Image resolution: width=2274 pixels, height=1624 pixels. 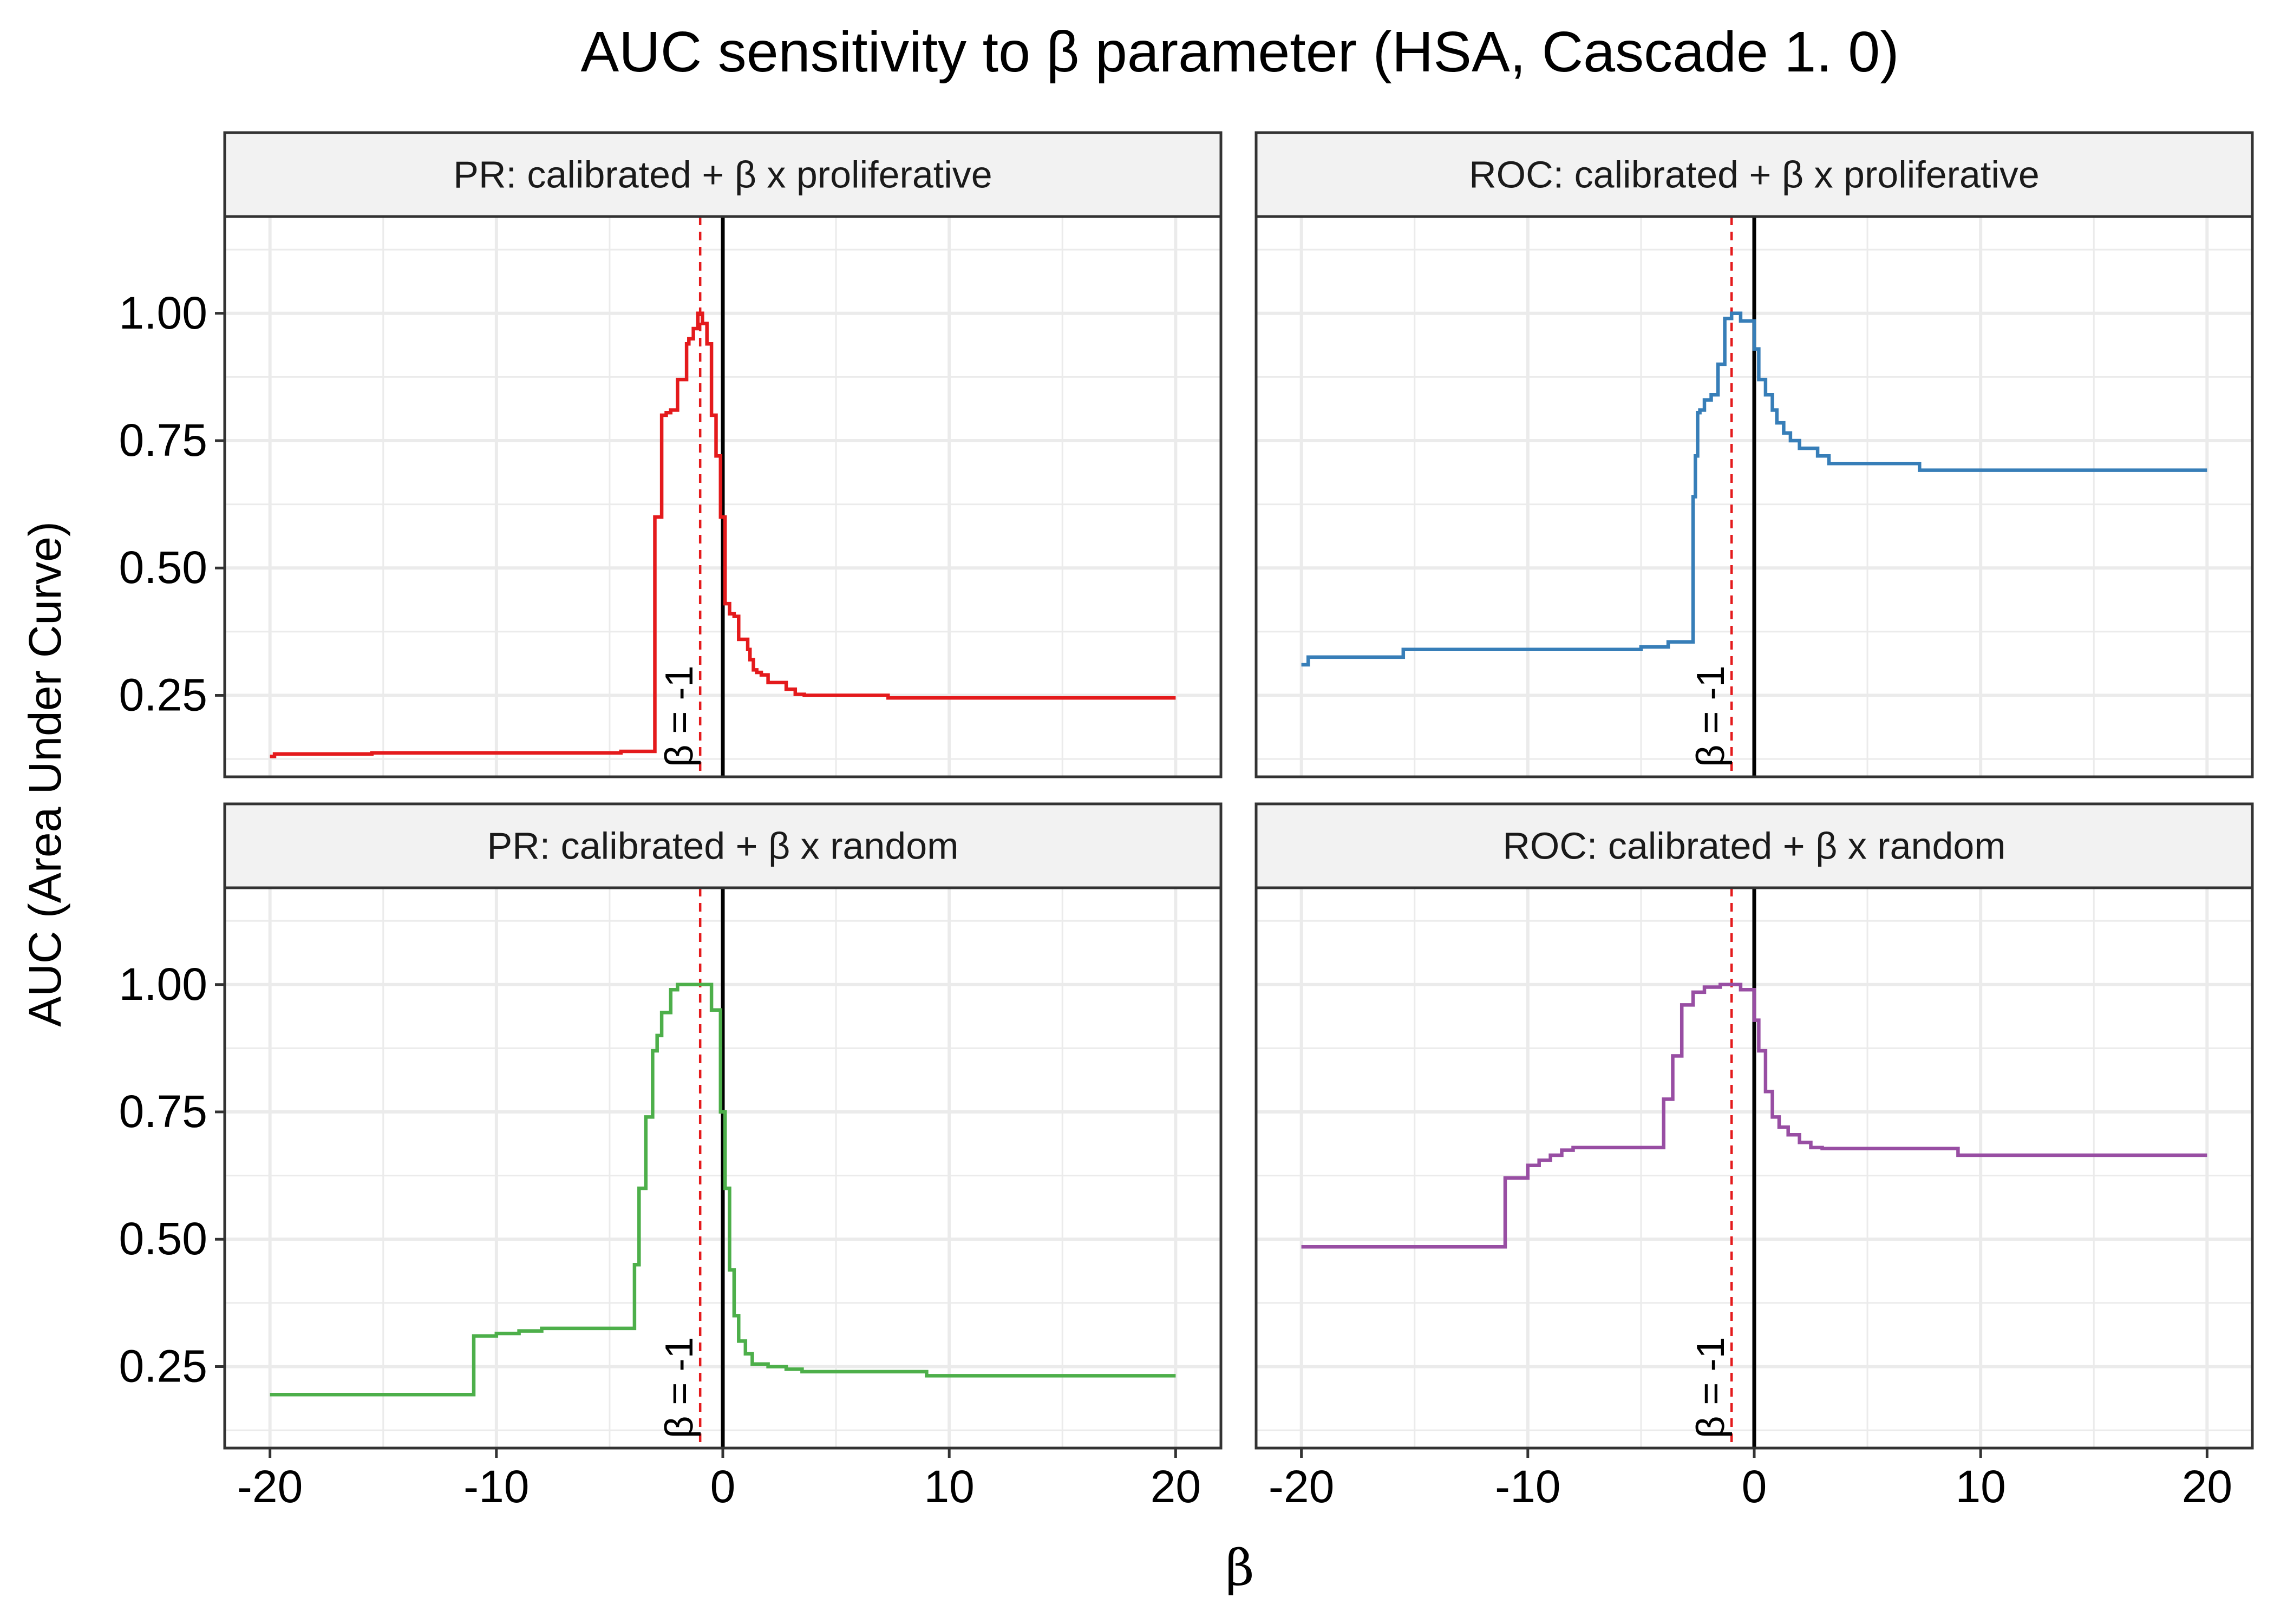 I want to click on facet-title: PR: calibrated + β x proliferative, so click(x=723, y=175).